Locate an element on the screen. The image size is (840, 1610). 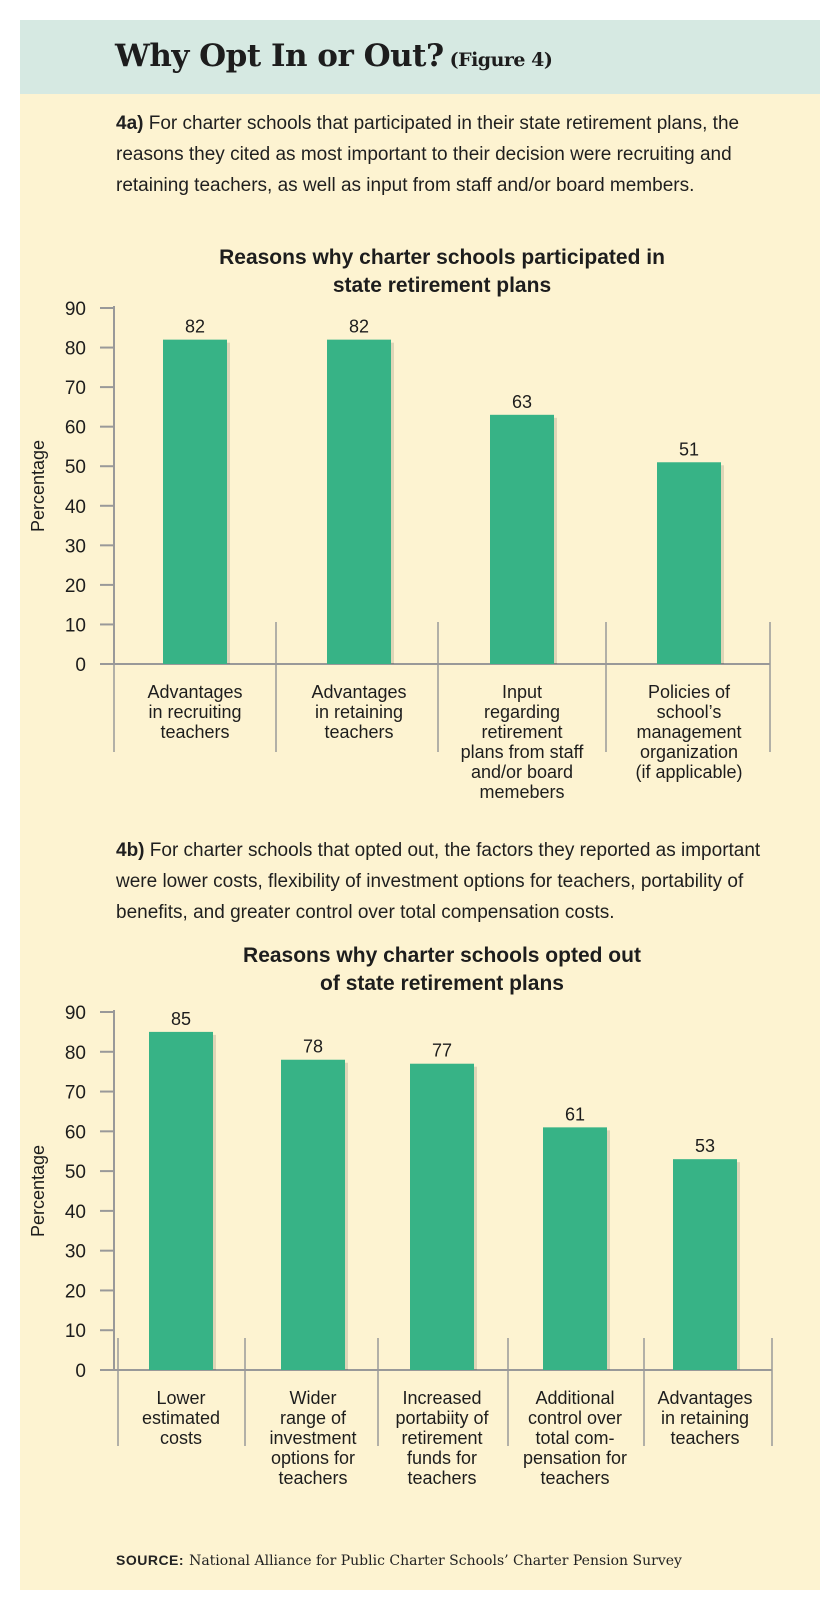
chart-b-y-tick-label: 30 is located at coordinates (75, 1252).